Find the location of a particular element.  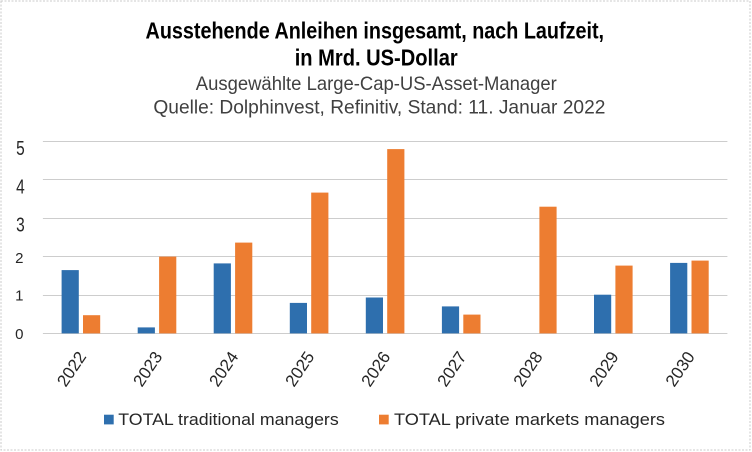

svg-text: 3 is located at coordinates (20, 226).